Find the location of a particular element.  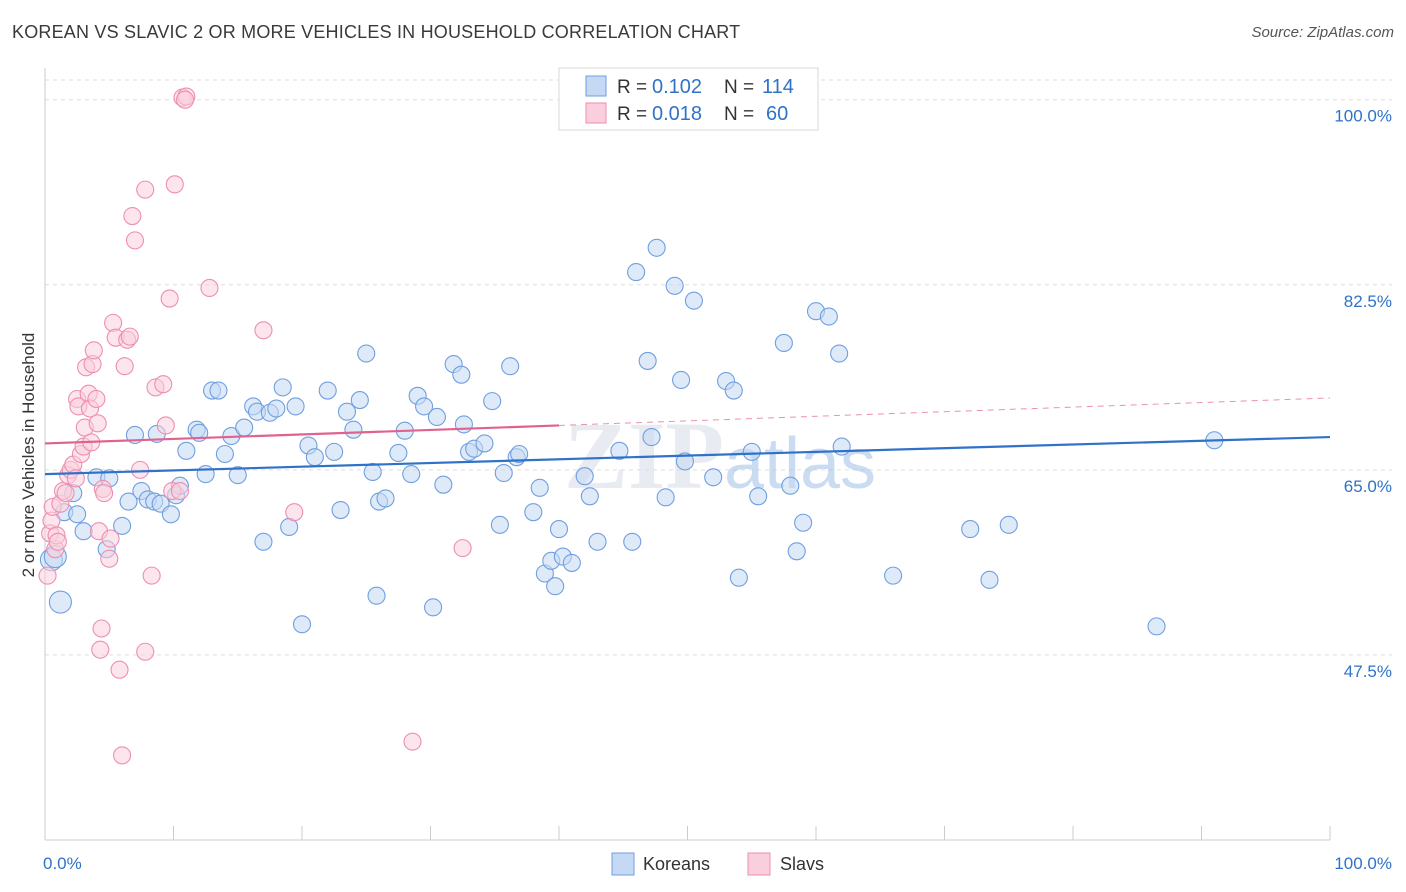

chart-source: Source: ZipAtlas.com is located at coordinates (1322, 32).